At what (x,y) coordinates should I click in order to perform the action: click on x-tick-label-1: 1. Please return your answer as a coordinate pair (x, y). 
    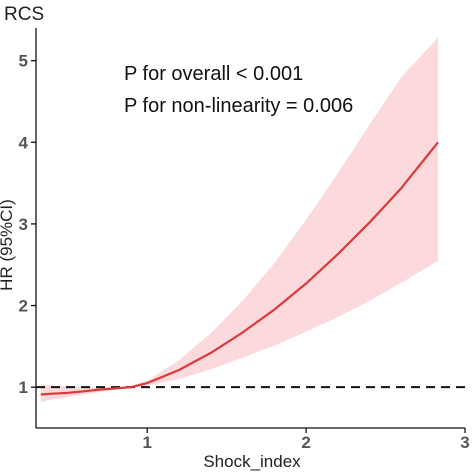
    Looking at the image, I should click on (146, 442).